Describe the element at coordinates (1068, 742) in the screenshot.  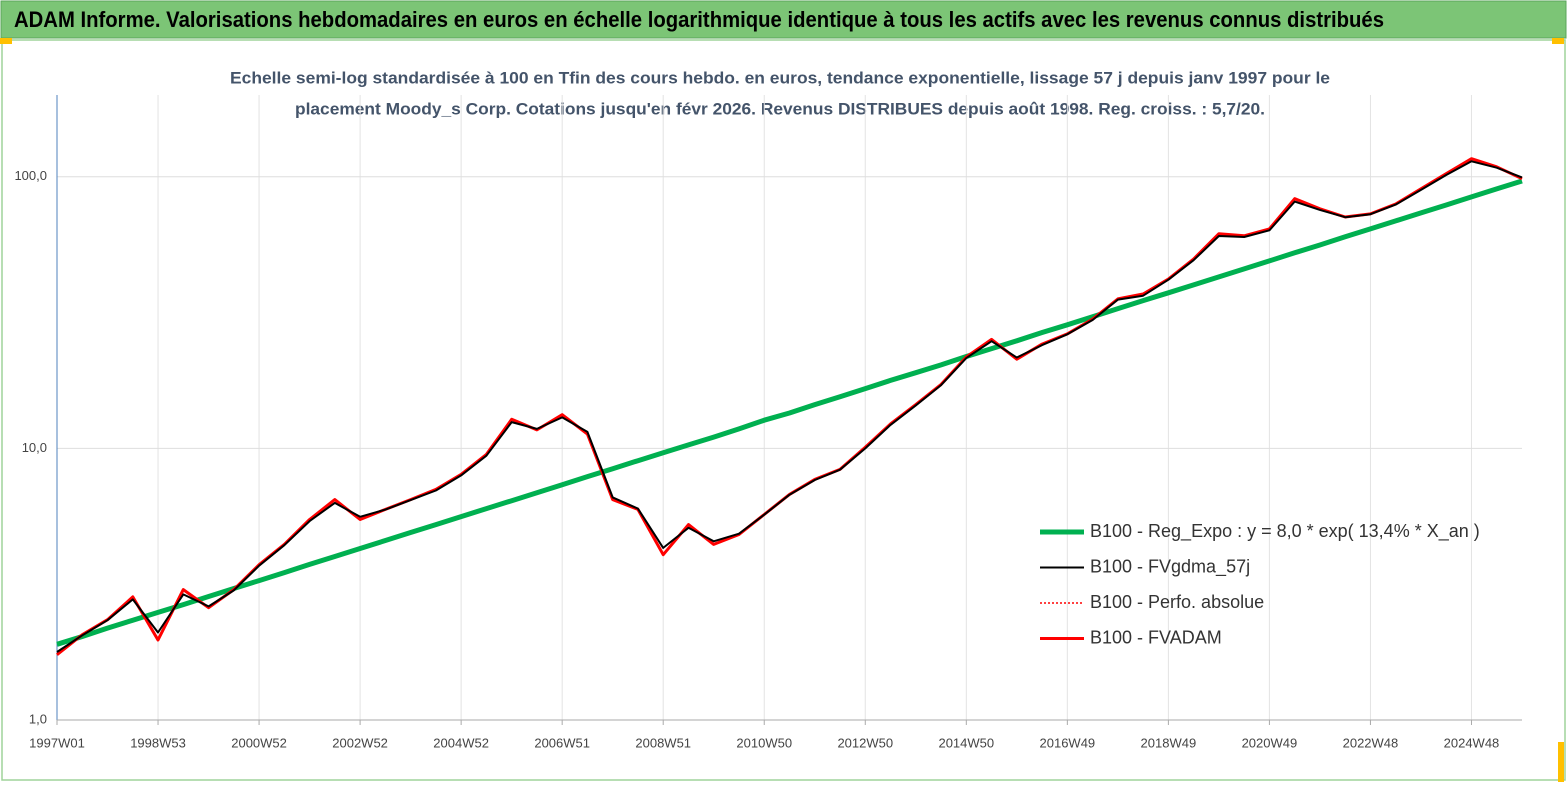
I see `x-tick-label: 2016W49` at that location.